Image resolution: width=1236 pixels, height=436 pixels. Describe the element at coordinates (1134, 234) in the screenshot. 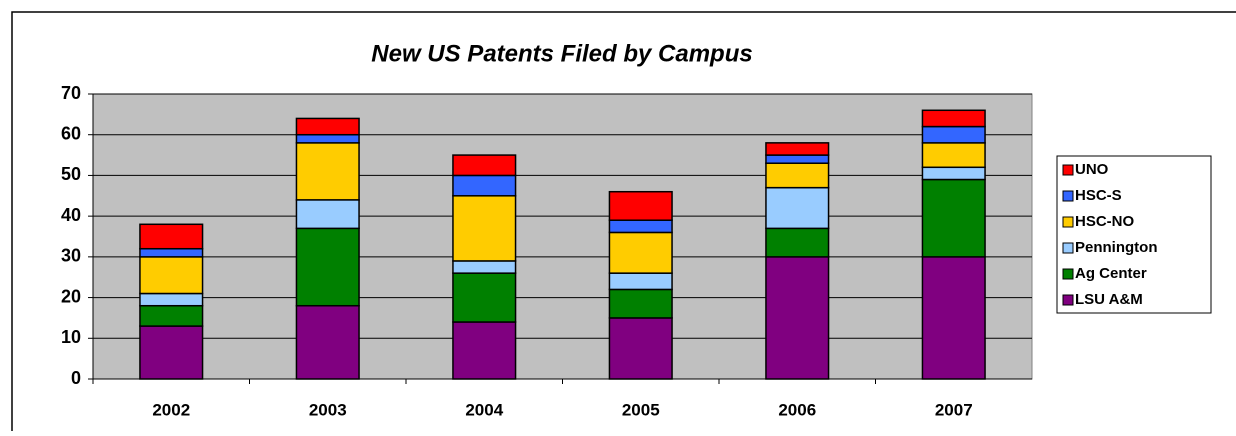

I see `legend-box` at that location.